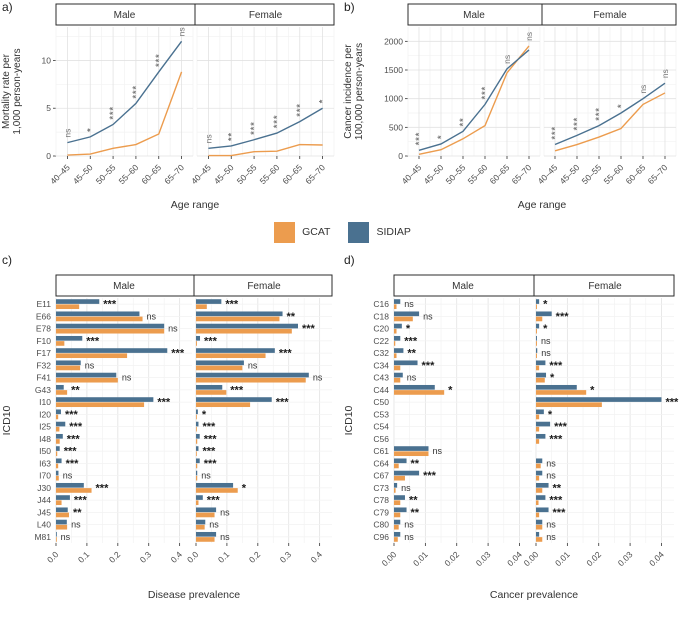 This screenshot has height=617, width=685. Describe the element at coordinates (393, 70) in the screenshot. I see `svg-text: 1500` at that location.